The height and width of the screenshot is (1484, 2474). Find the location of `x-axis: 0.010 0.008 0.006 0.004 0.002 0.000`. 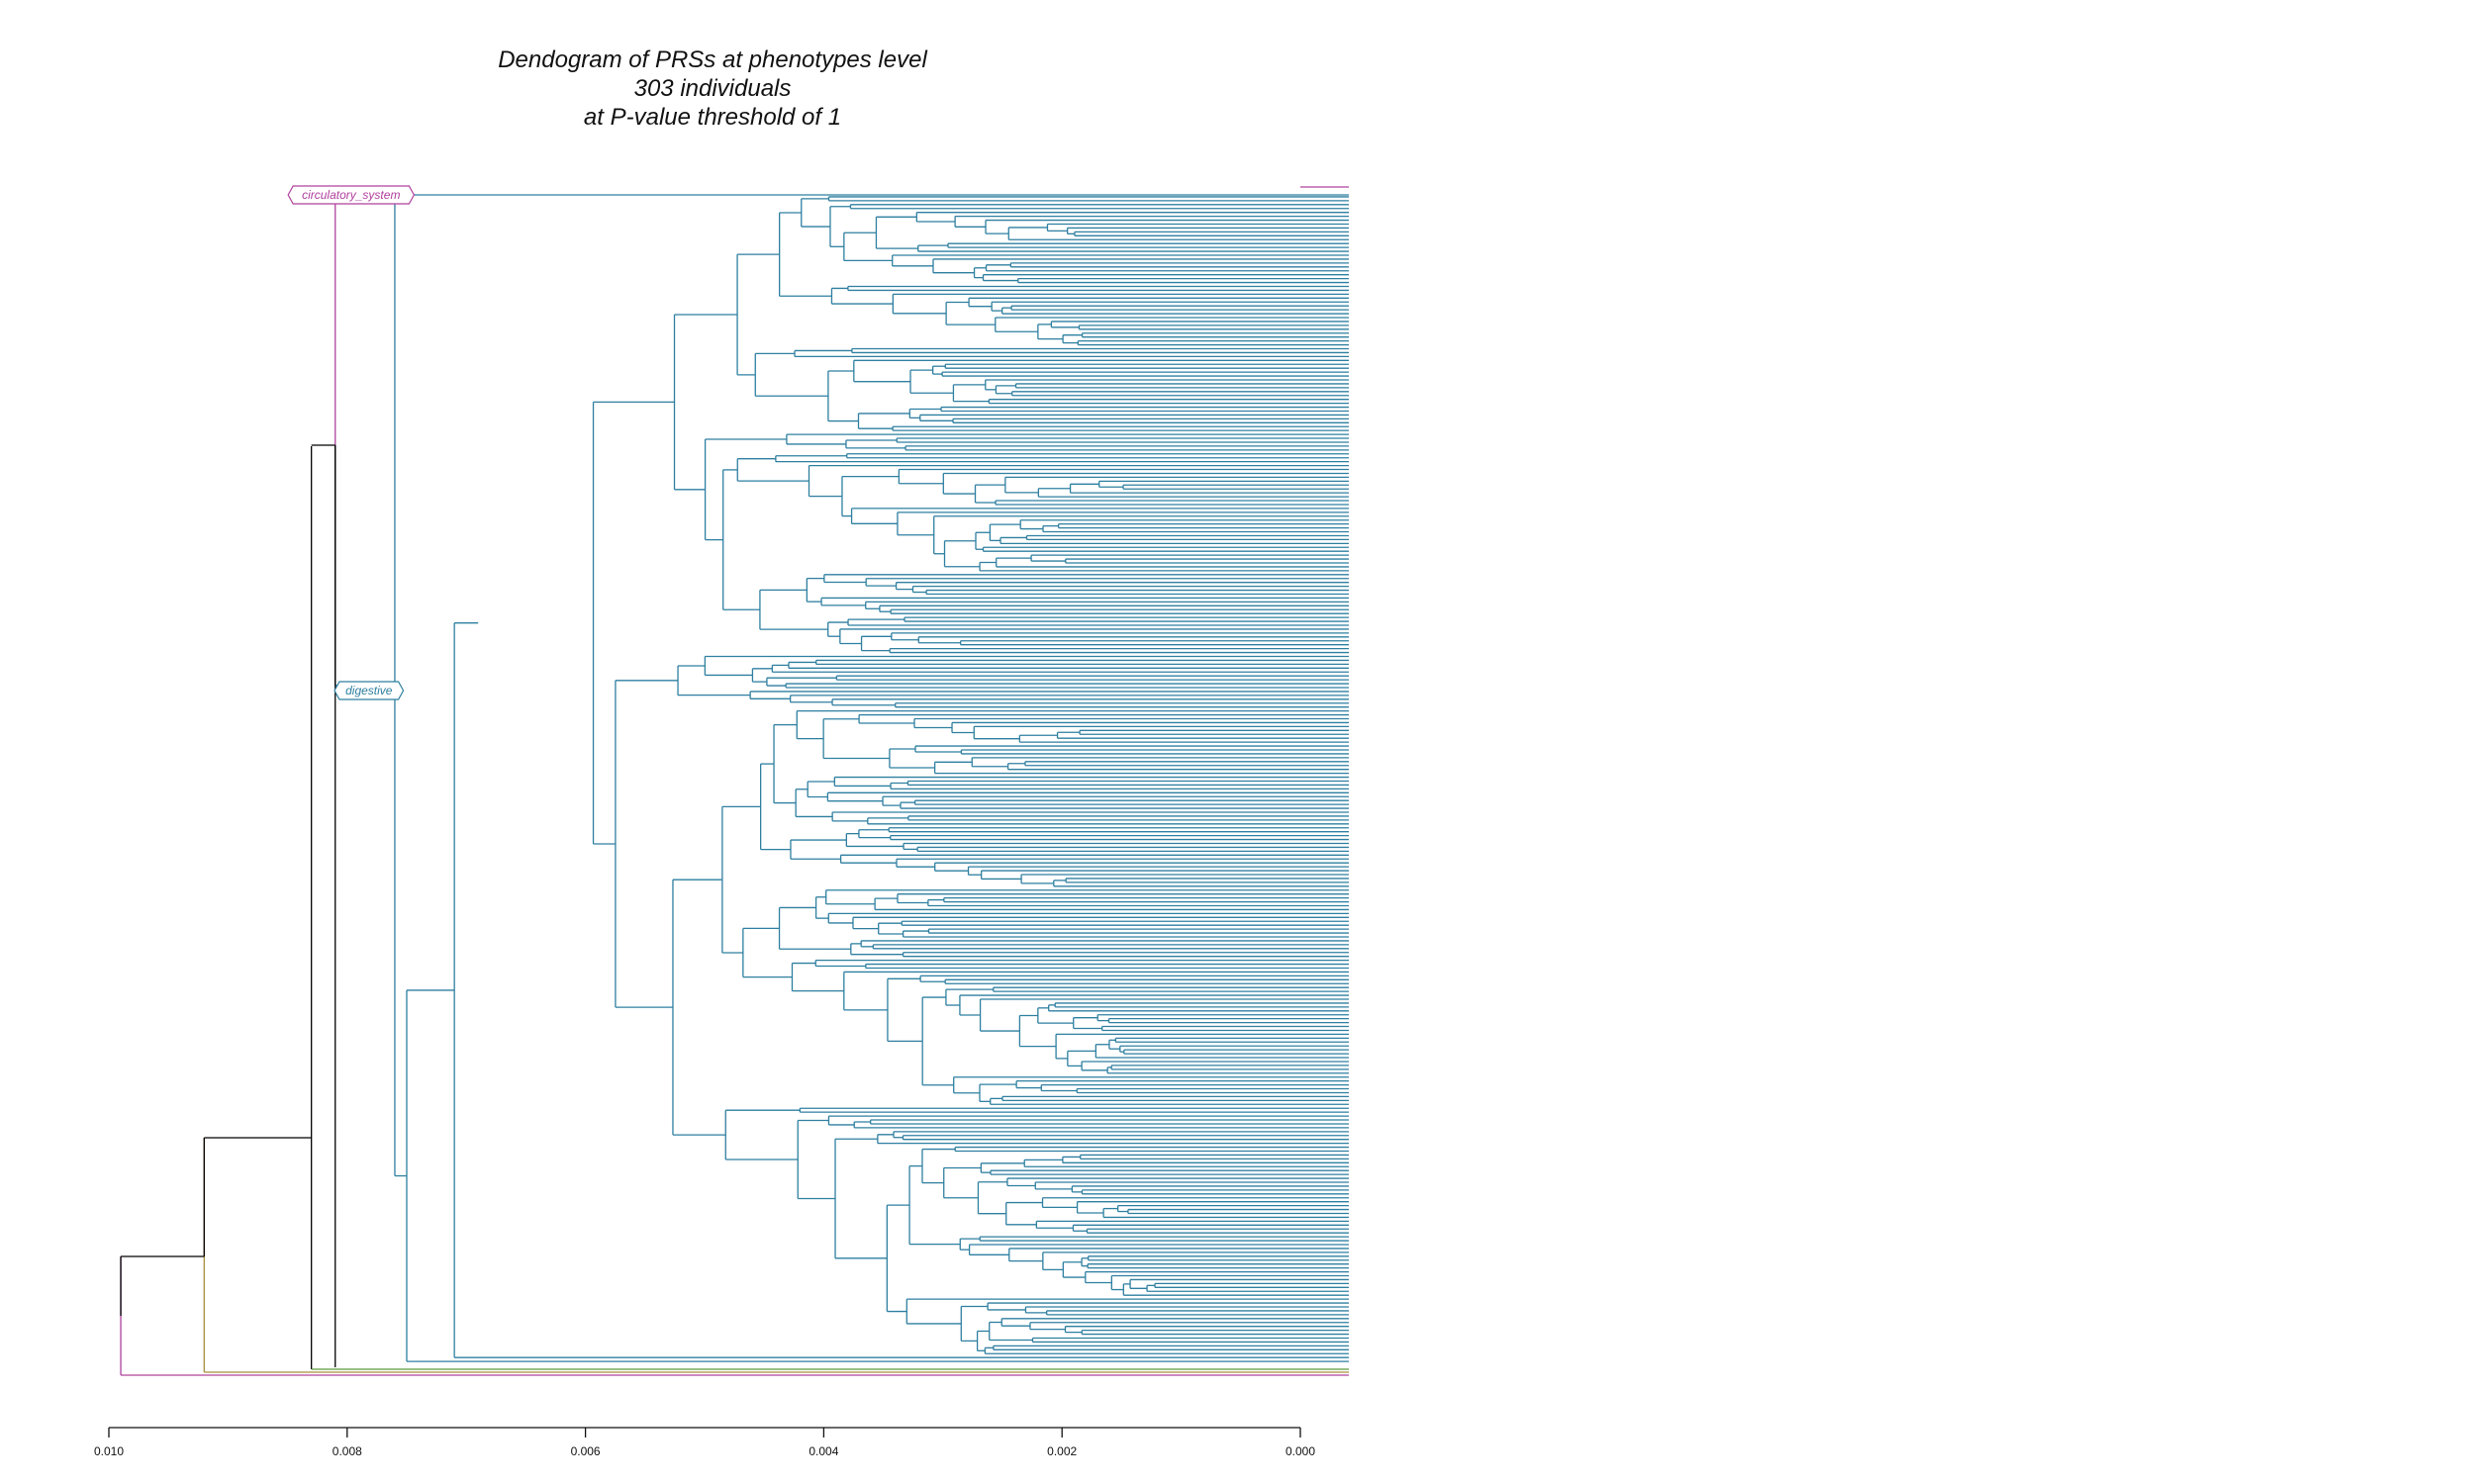

x-axis: 0.010 0.008 0.006 0.004 0.002 0.000 is located at coordinates (705, 1442).